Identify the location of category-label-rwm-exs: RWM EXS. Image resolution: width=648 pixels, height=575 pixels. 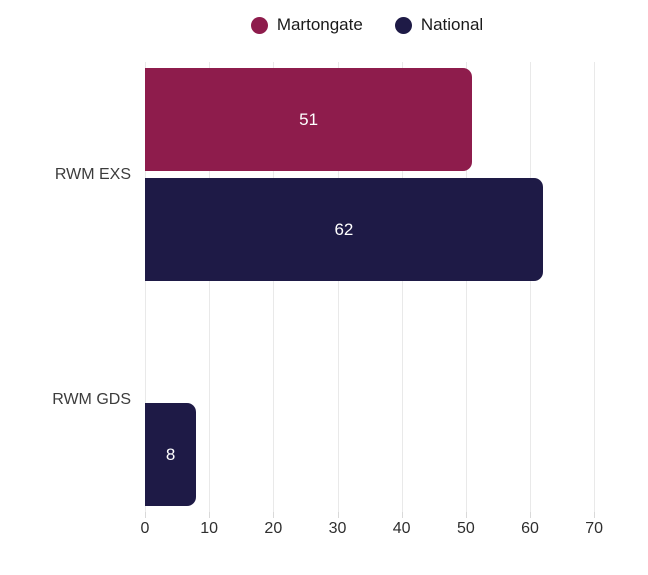
(92, 174).